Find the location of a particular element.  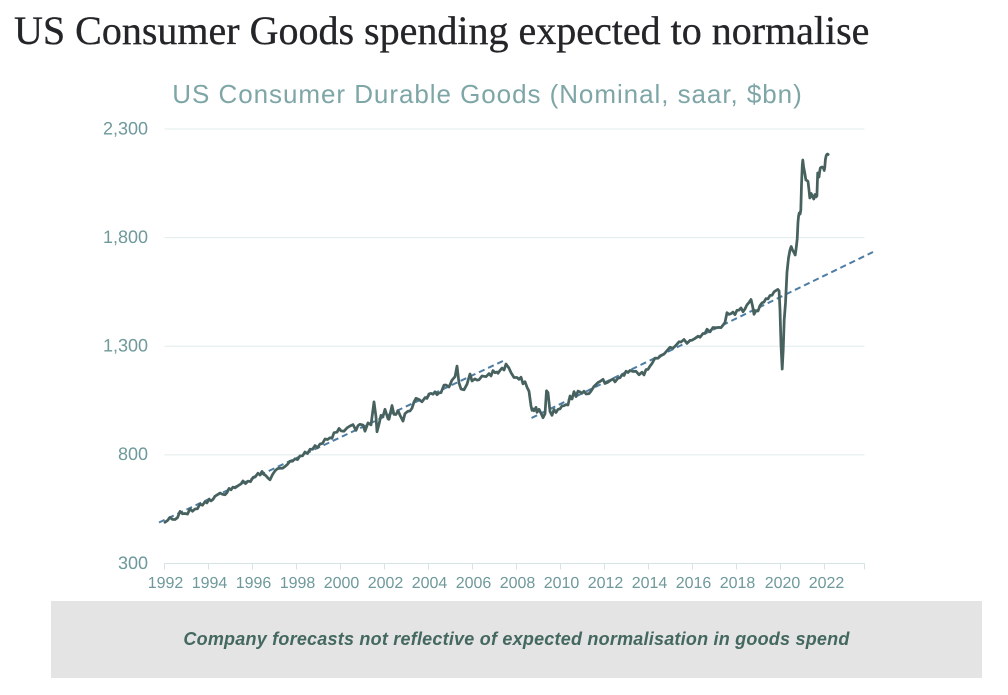

svg-text: 2002 is located at coordinates (386, 583).